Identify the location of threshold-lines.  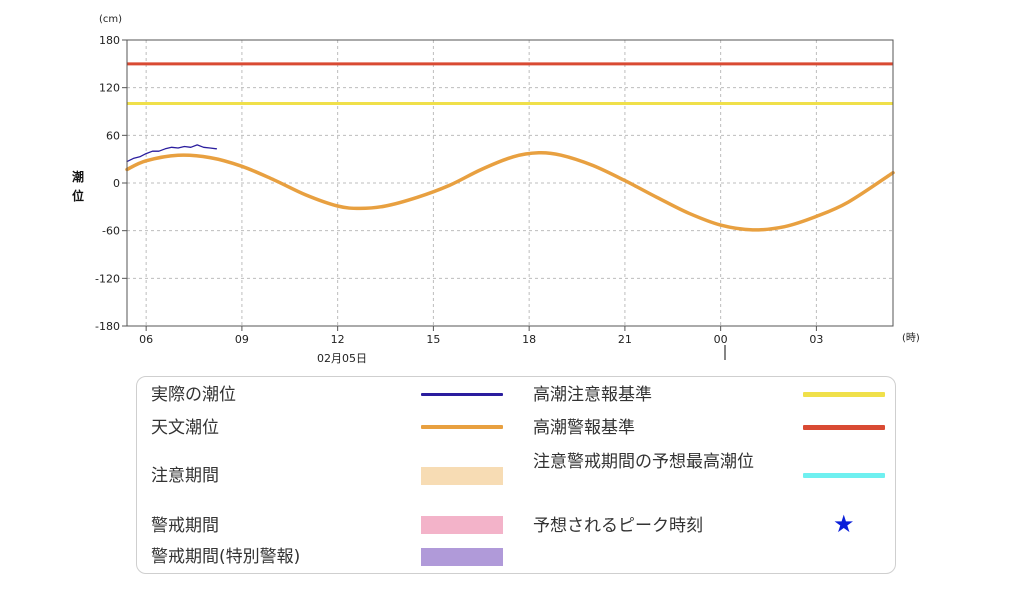
(510, 84).